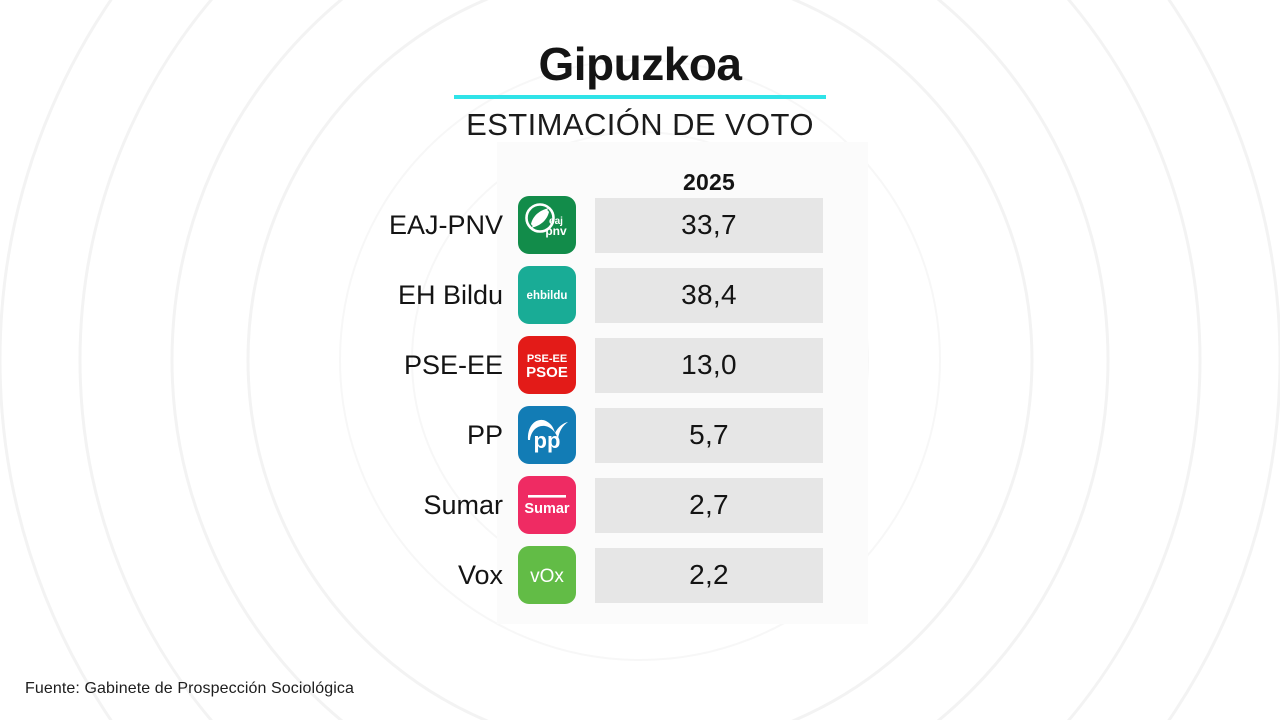  I want to click on value-pse-ee: 13,0, so click(709, 365).